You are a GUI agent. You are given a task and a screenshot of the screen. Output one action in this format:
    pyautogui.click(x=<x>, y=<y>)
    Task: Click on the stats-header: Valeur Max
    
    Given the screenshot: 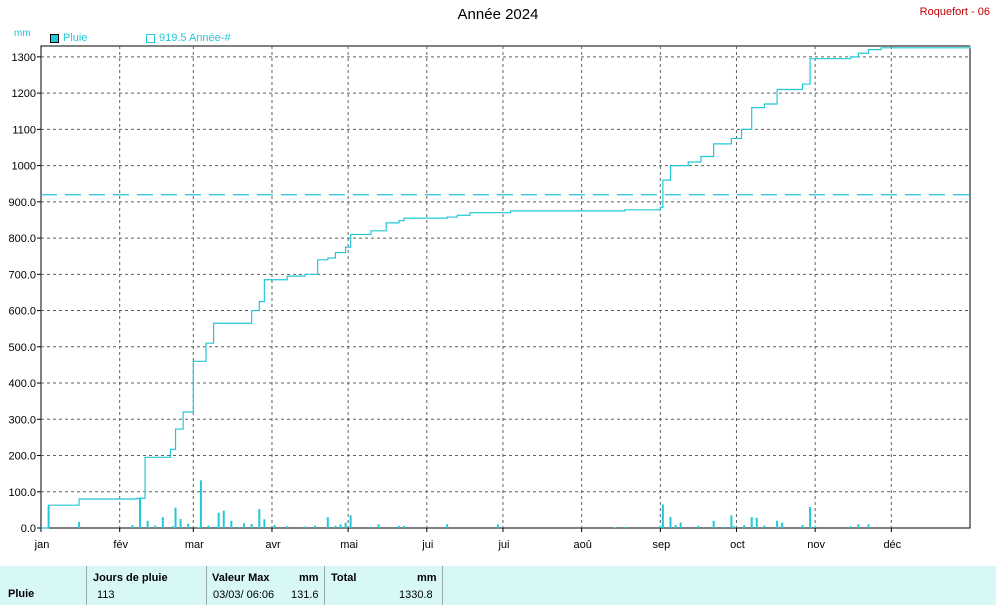 What is the action you would take?
    pyautogui.click(x=241, y=578)
    